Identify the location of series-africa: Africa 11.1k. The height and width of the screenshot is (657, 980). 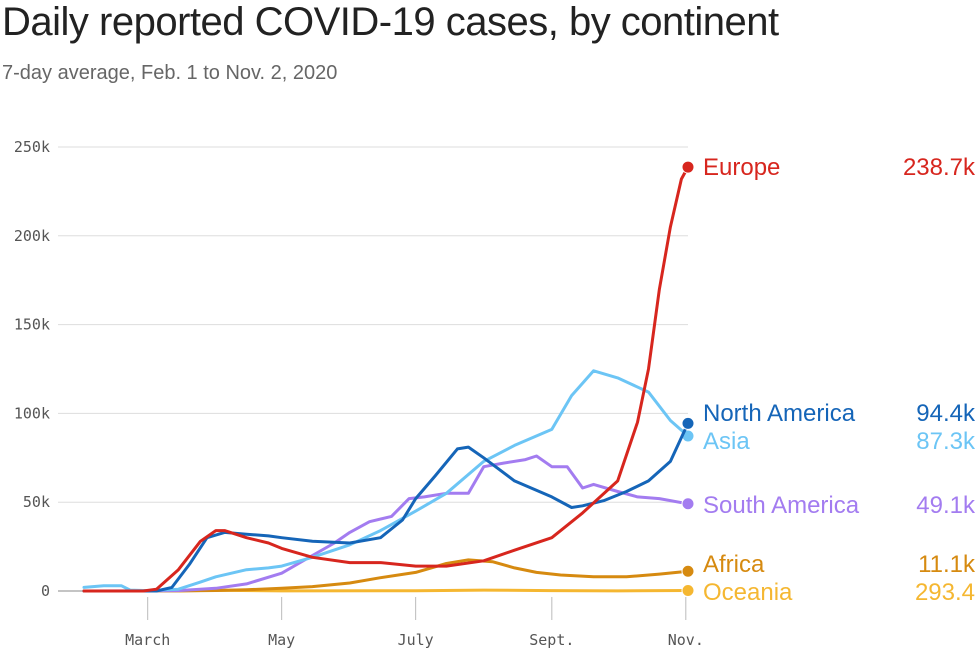
(529, 572).